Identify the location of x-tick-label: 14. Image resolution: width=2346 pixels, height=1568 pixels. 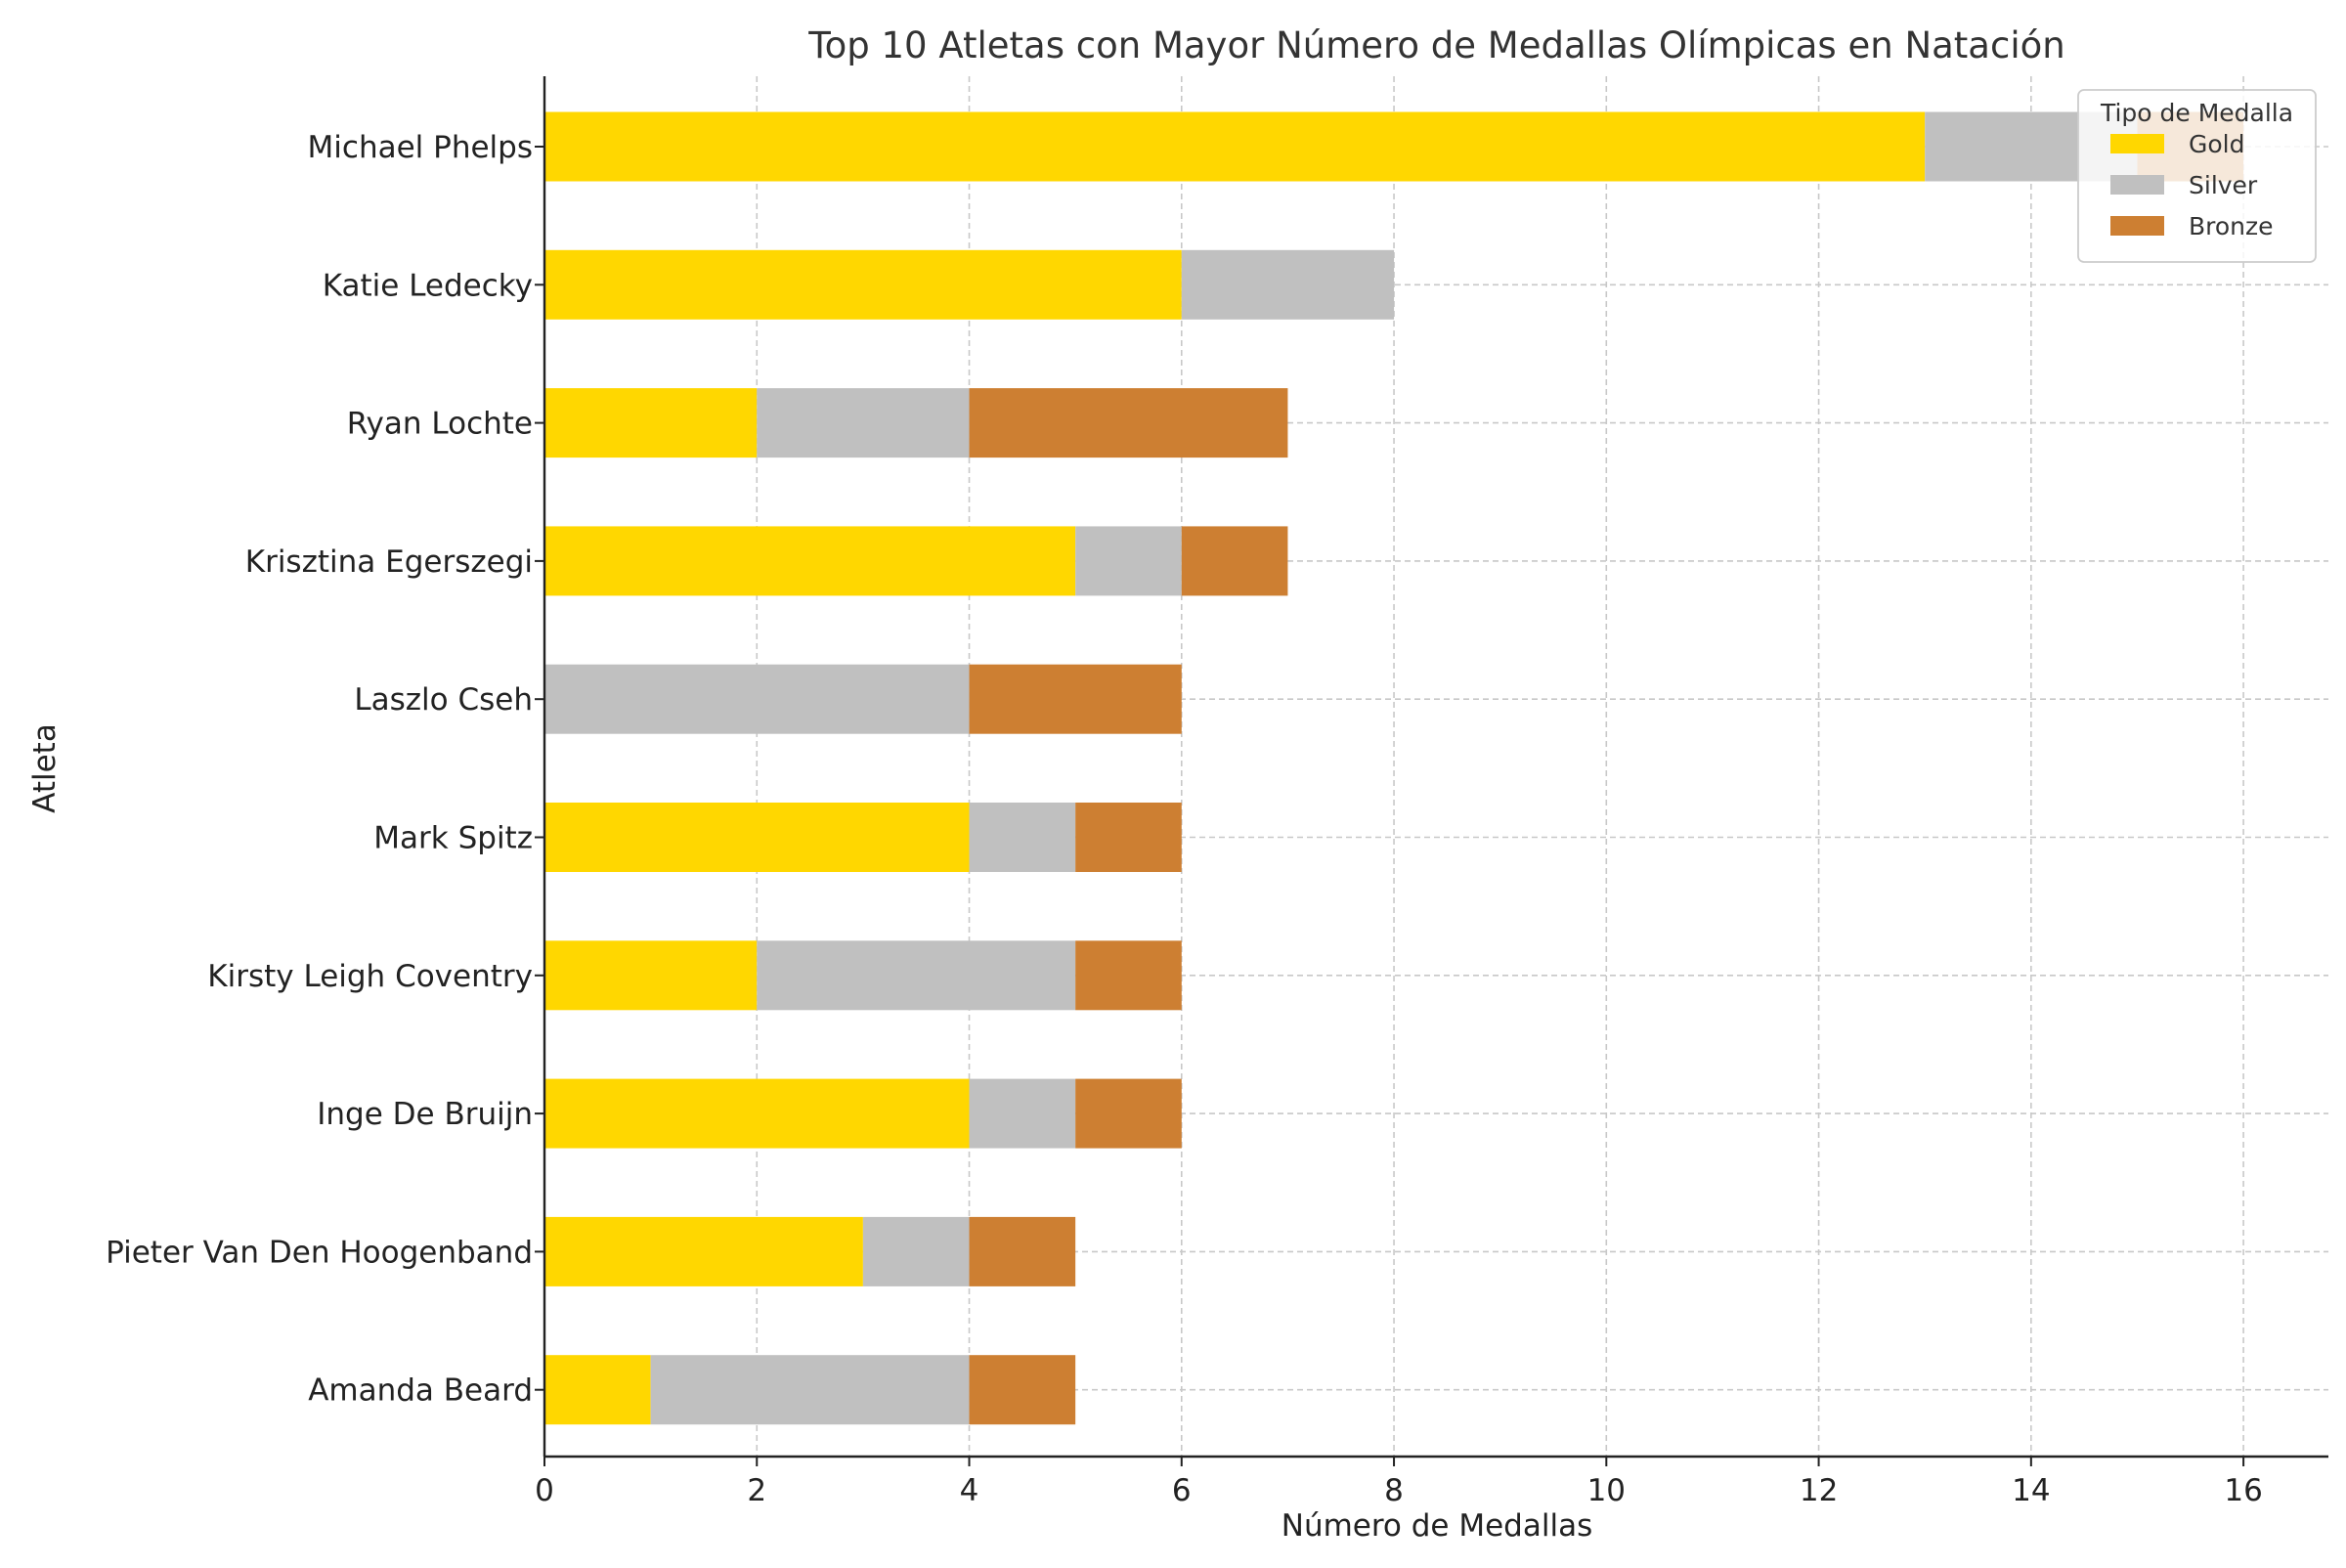
(2031, 1490).